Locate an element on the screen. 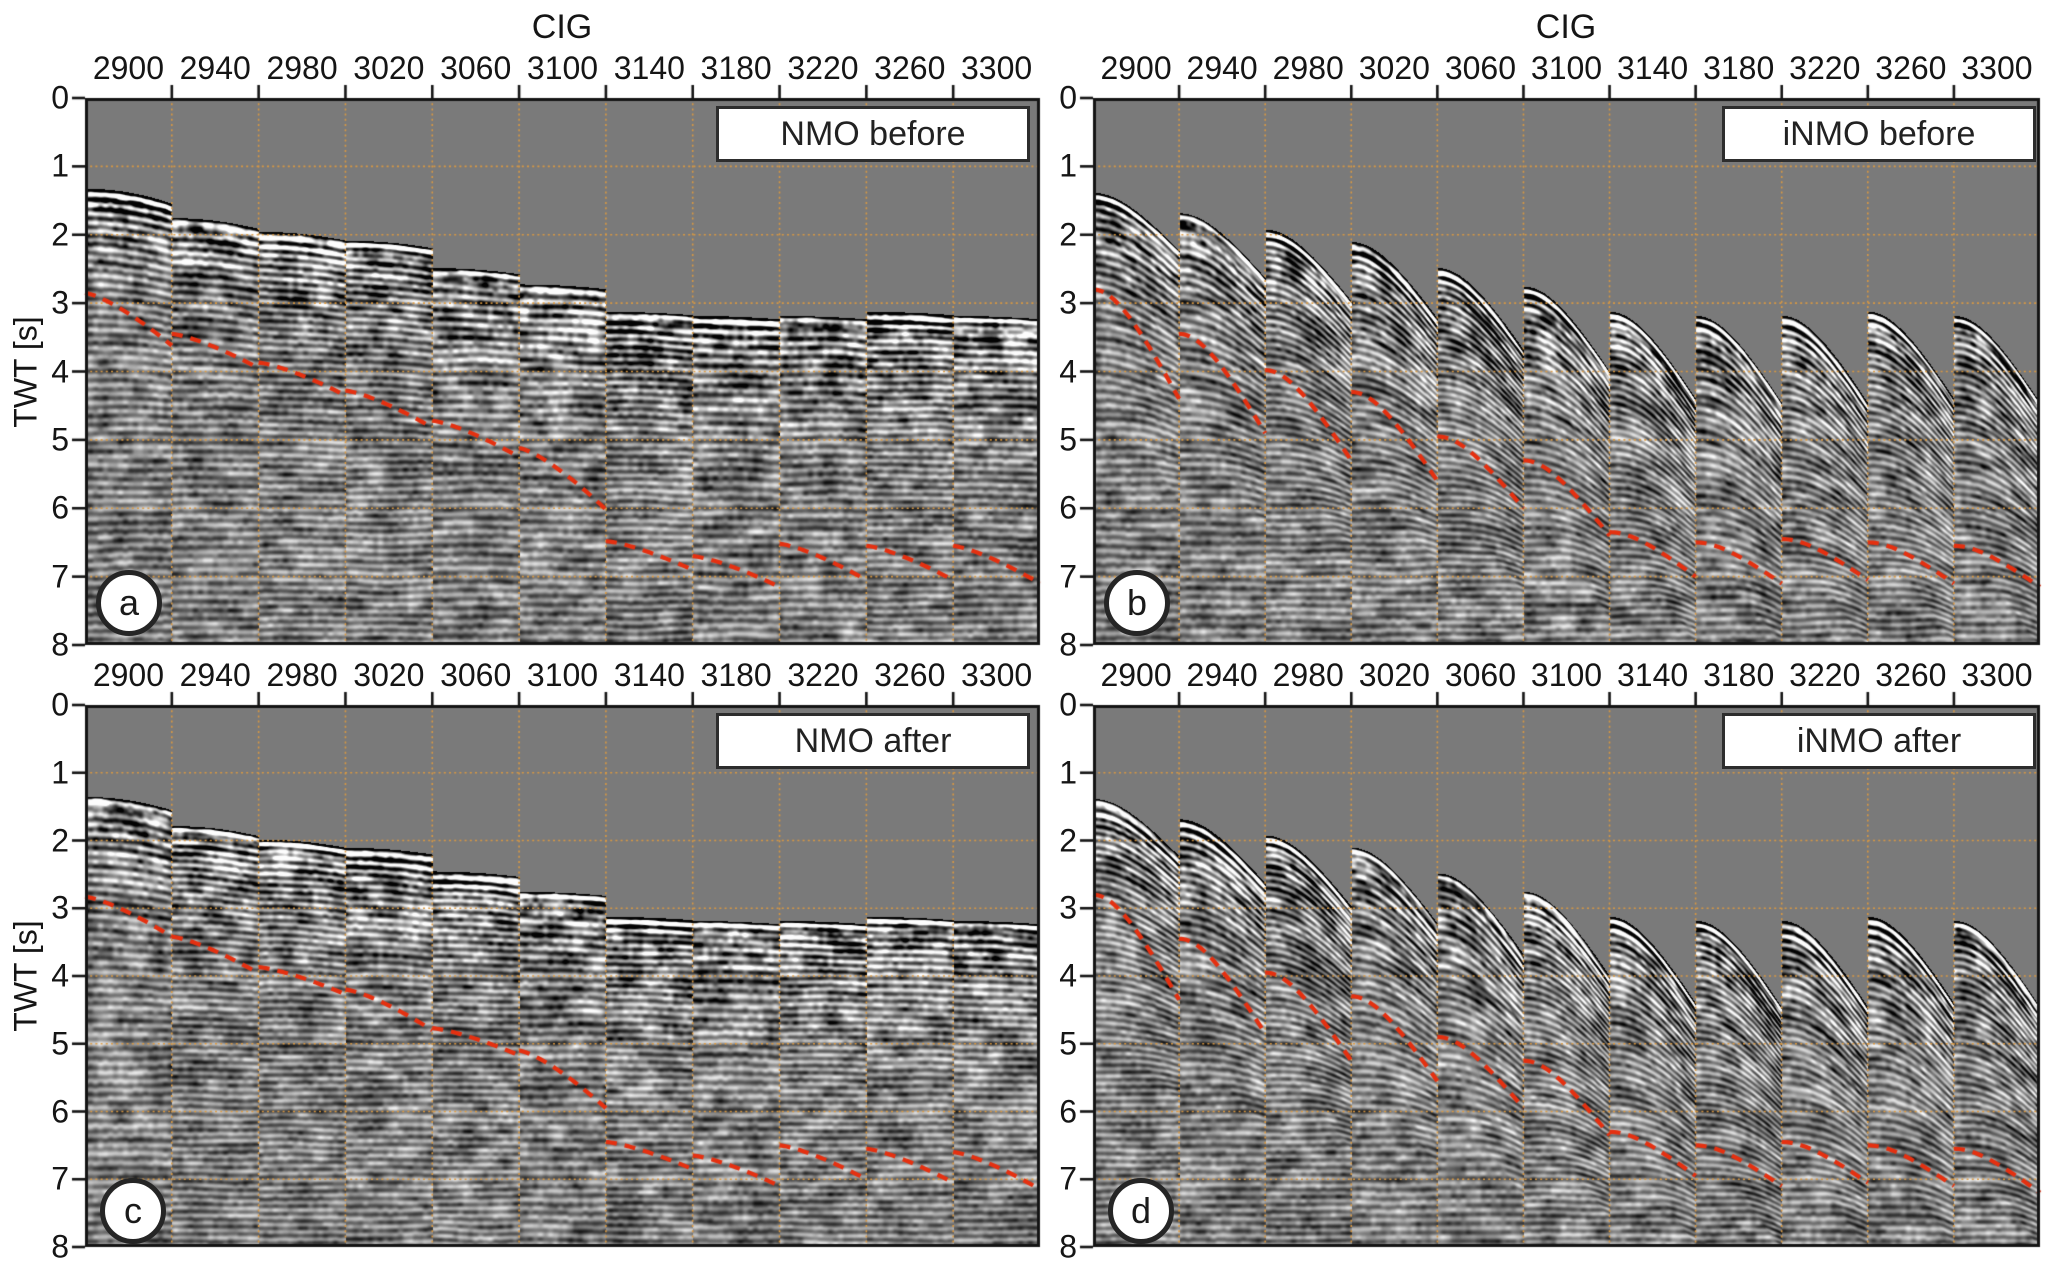  panel-b-label-box: iNMO before is located at coordinates (1879, 134).